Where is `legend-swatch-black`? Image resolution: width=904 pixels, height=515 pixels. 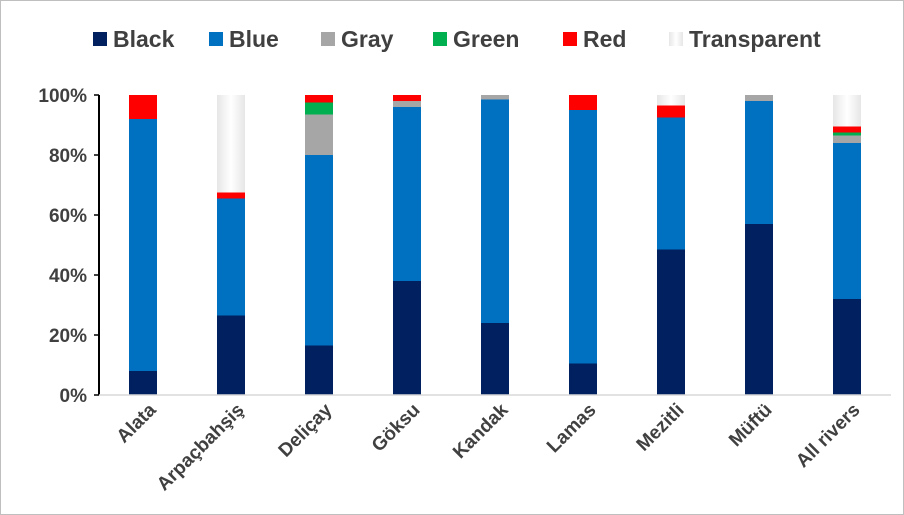
legend-swatch-black is located at coordinates (100, 39).